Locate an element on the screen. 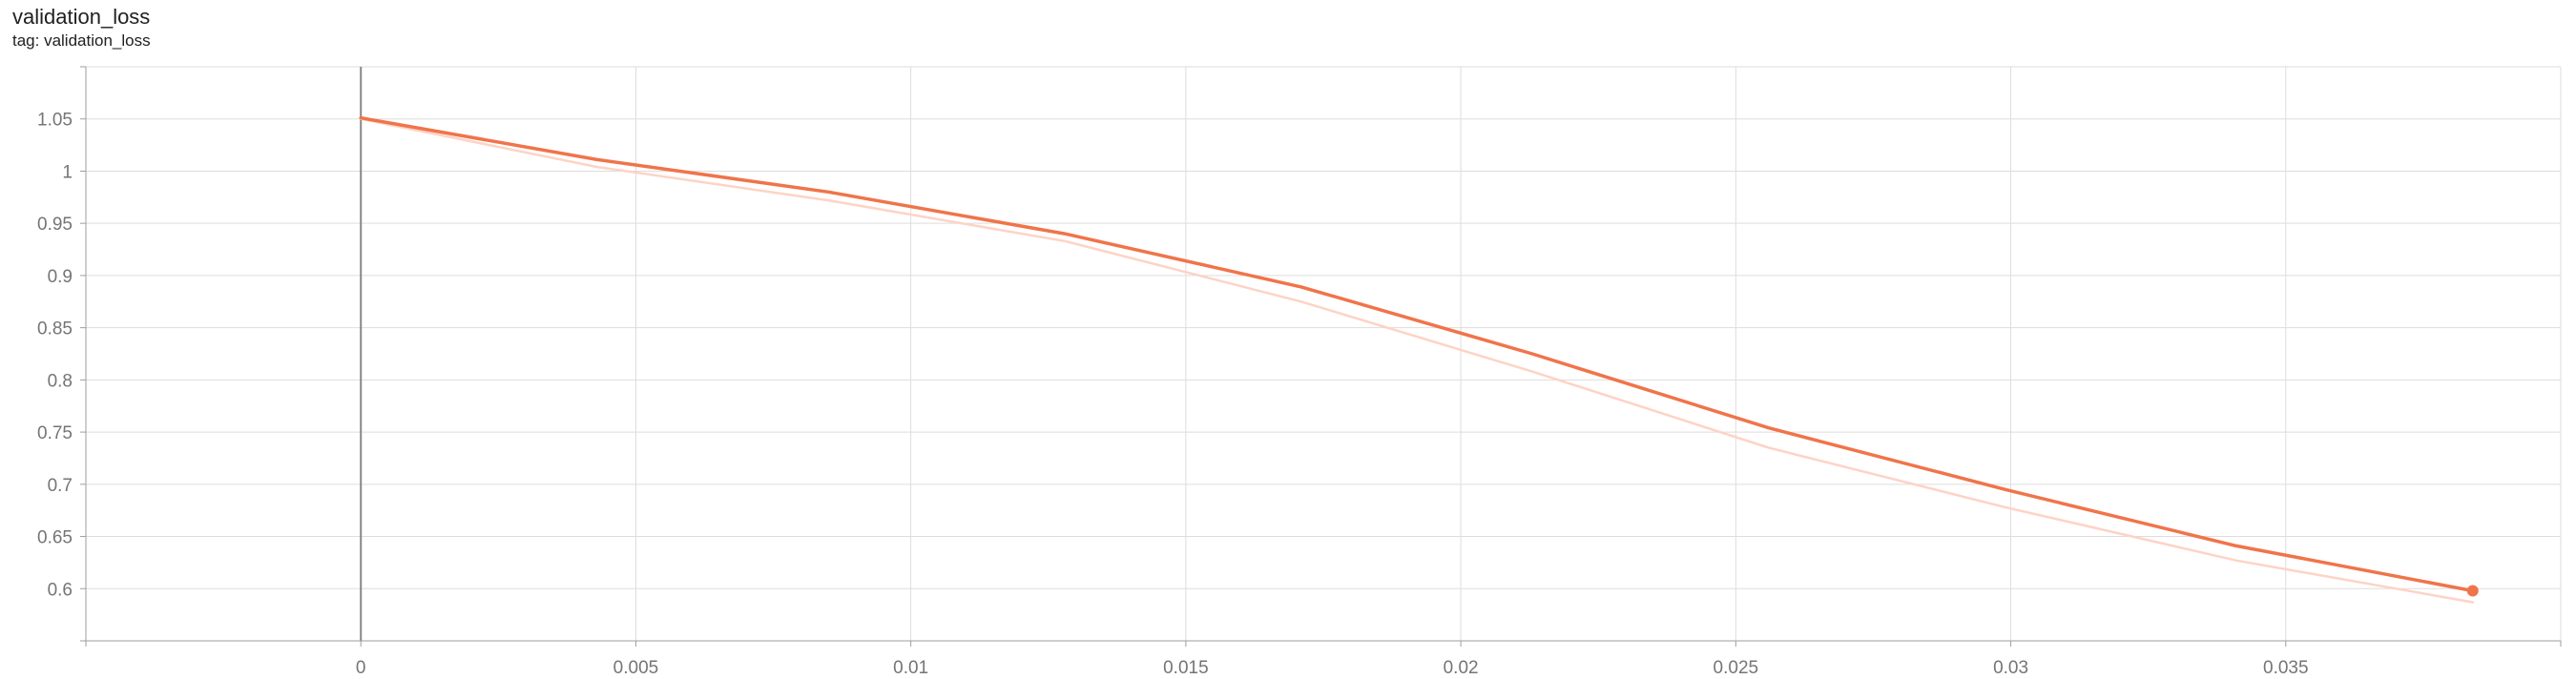 The width and height of the screenshot is (2576, 679). chart-tag: tag: validation_loss is located at coordinates (81, 41).